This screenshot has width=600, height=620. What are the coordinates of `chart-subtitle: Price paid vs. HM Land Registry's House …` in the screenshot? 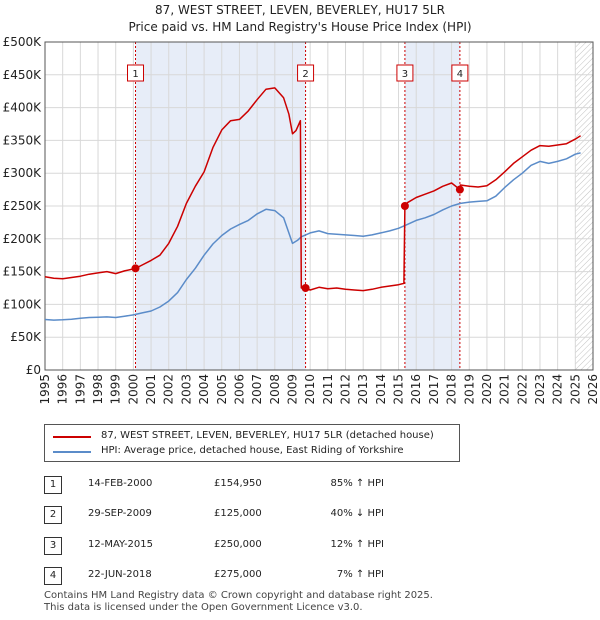 It's located at (300, 27).